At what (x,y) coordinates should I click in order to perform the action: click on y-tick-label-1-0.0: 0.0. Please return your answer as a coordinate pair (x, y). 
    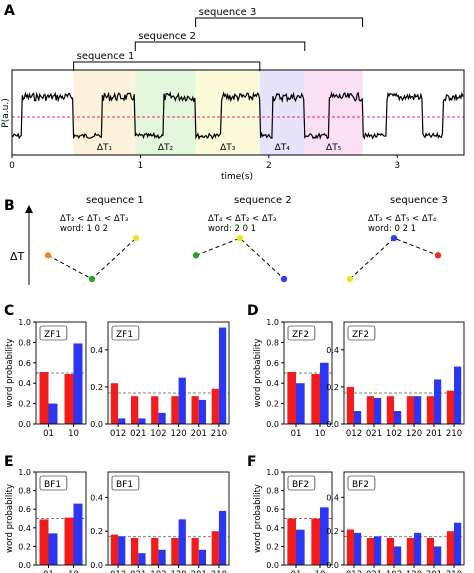
    Looking at the image, I should click on (24, 424).